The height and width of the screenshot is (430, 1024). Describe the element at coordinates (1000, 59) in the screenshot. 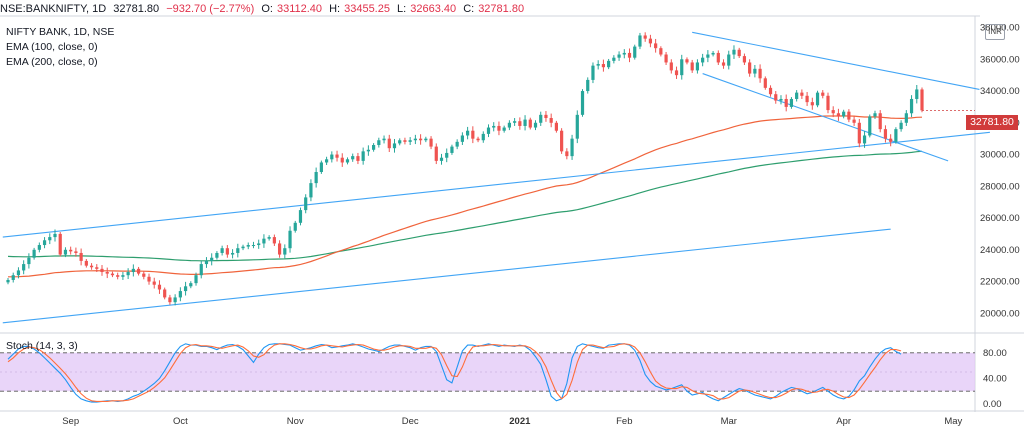

I see `price-tick-label: 36000.00` at that location.